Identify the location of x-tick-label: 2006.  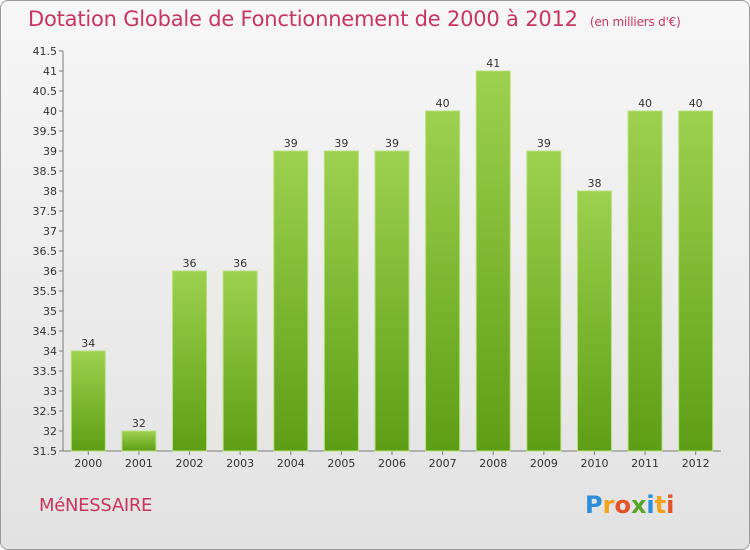
(392, 463).